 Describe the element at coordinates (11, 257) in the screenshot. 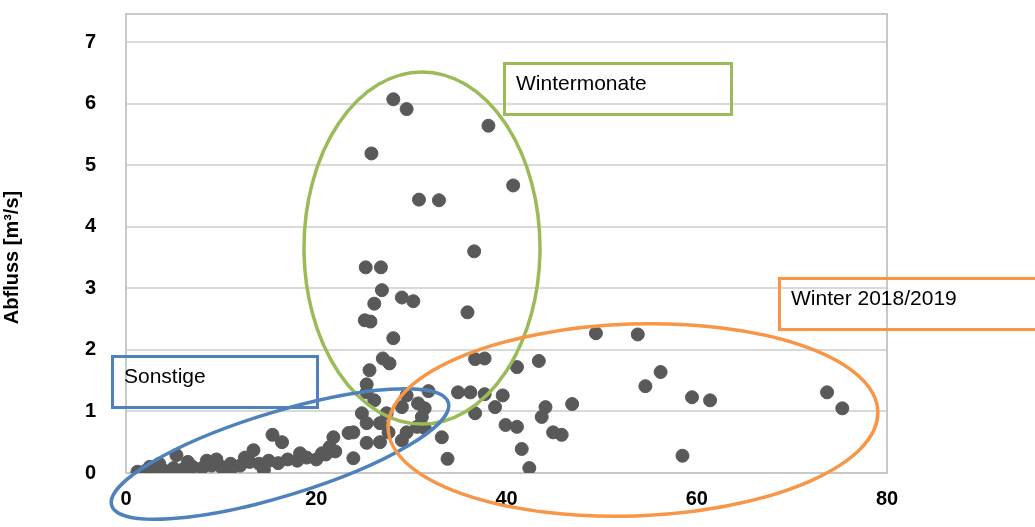

I see `y-axis-title: Abfluss [m³/s]` at that location.